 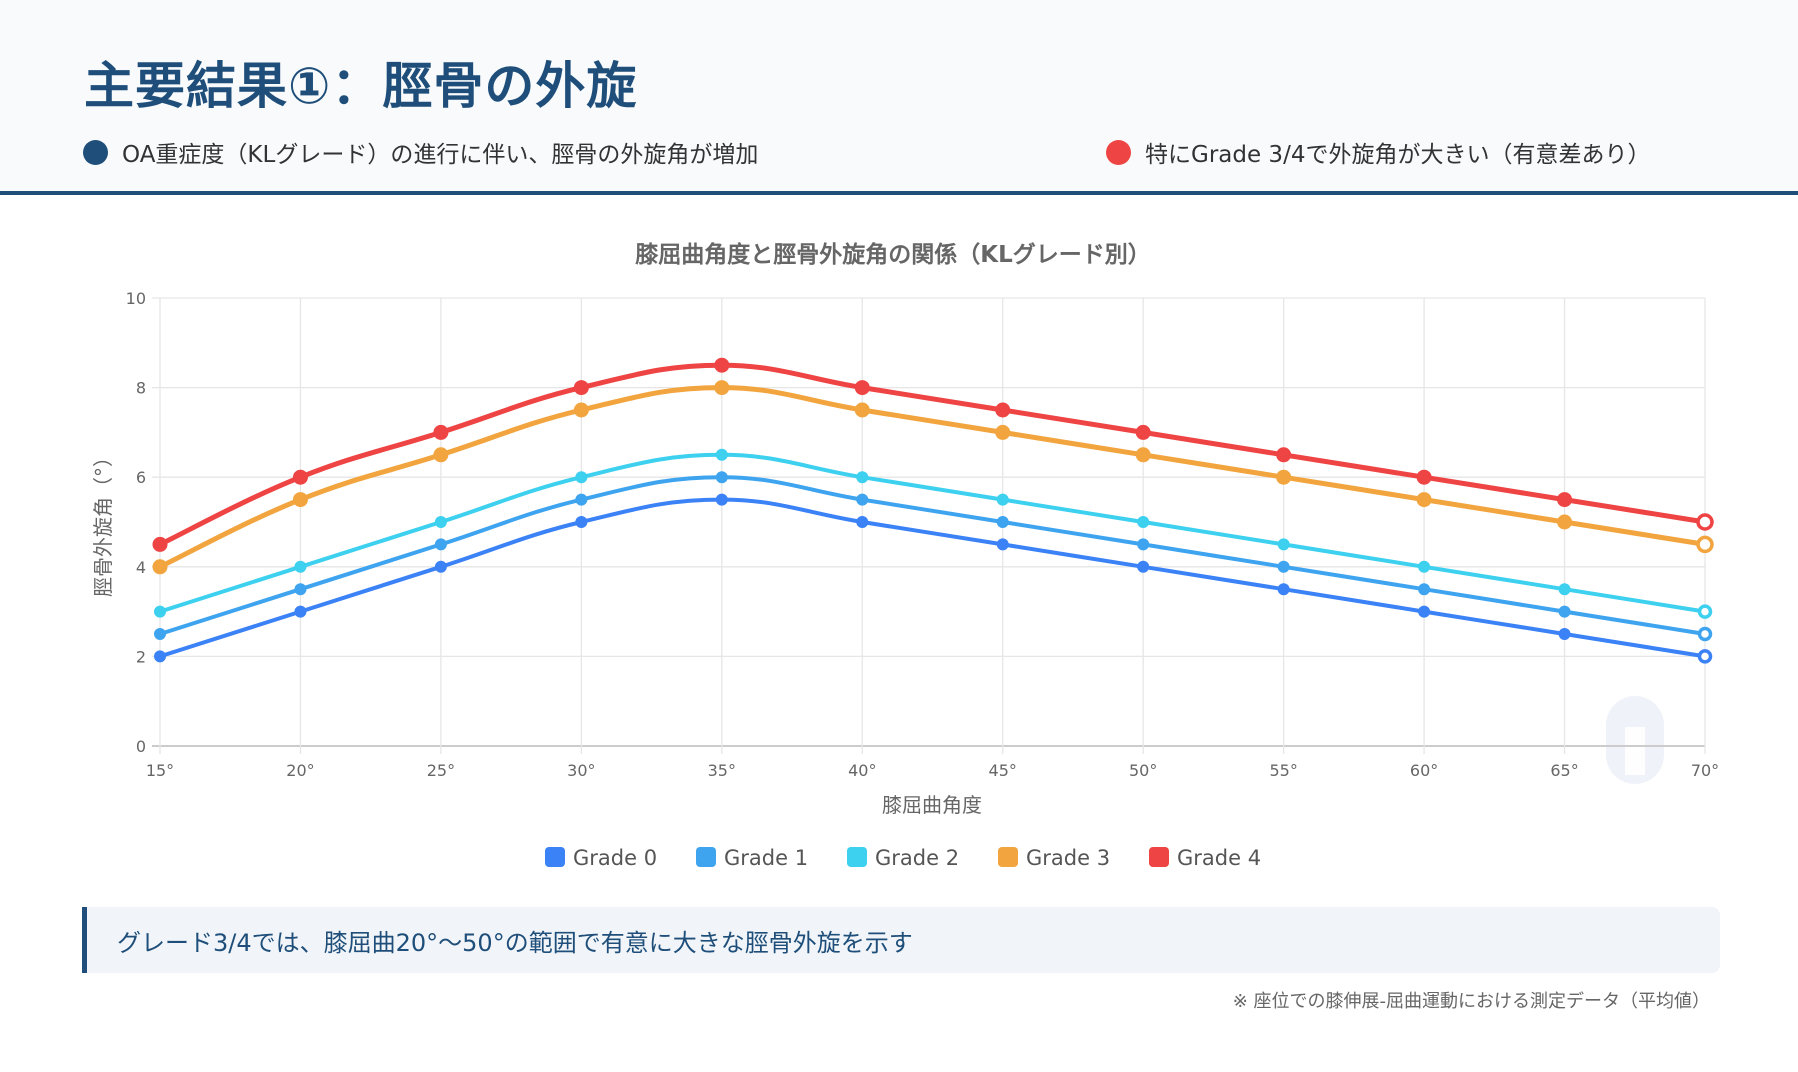 What do you see at coordinates (892, 254) in the screenshot?
I see `chart-title: 膝屈曲角度と脛骨外旋角の関係（KLグレード別）` at bounding box center [892, 254].